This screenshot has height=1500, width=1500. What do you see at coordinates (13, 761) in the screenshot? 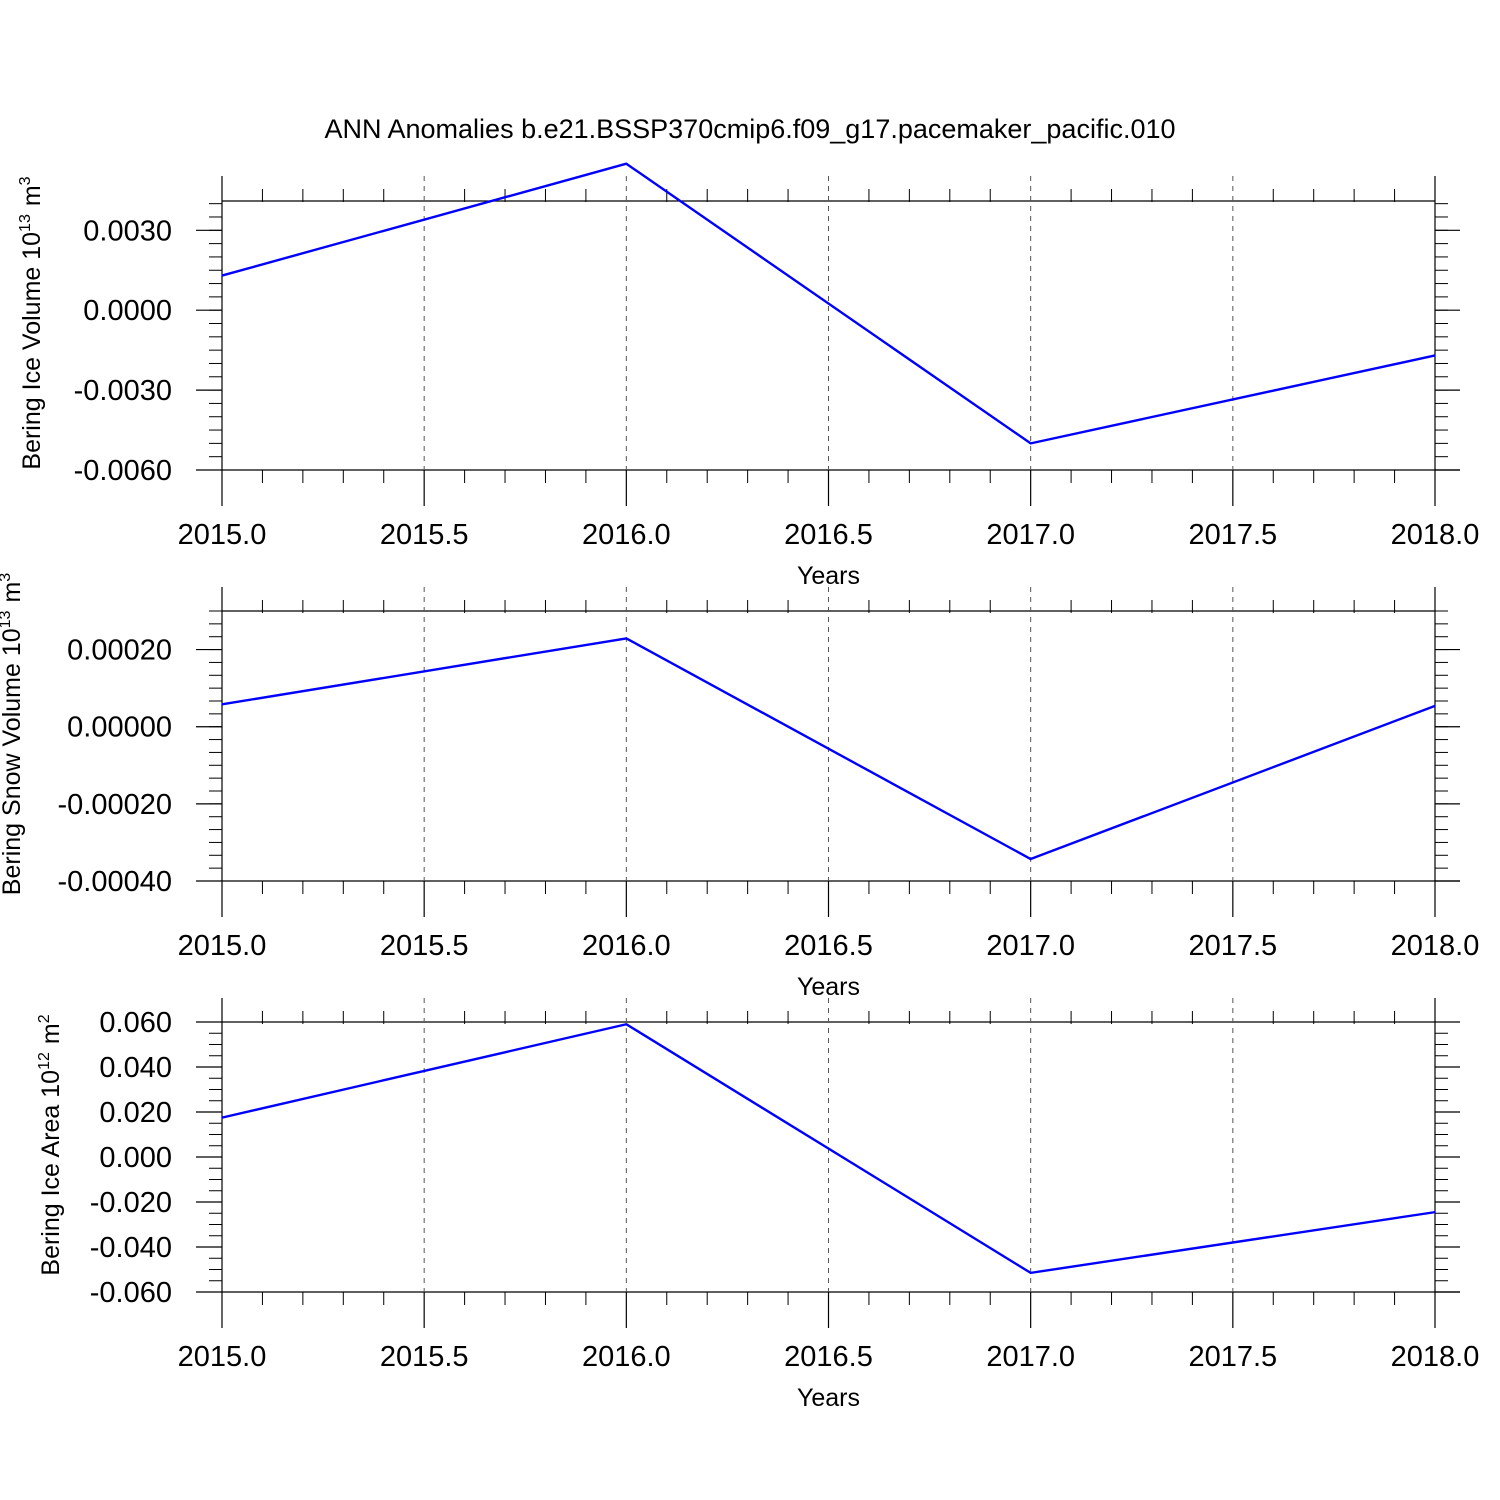
I see `y-axis-title-ylabel: Bering Snow Volume 10` at bounding box center [13, 761].